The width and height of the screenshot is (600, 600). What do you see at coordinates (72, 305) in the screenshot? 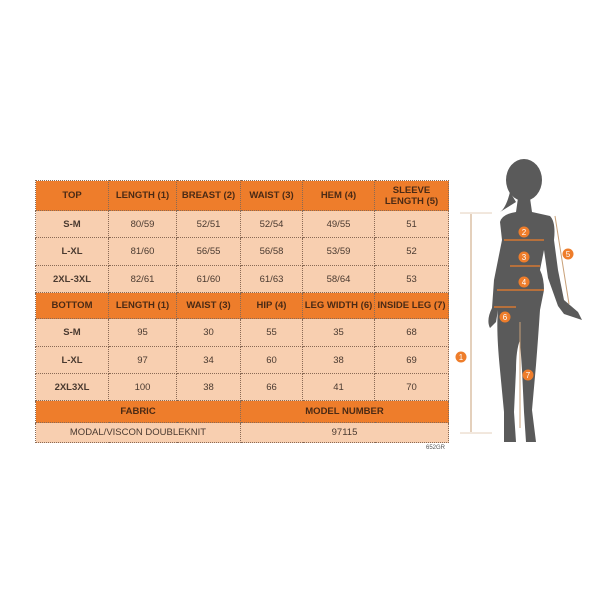
I see `header-cell: BOTTOM` at bounding box center [72, 305].